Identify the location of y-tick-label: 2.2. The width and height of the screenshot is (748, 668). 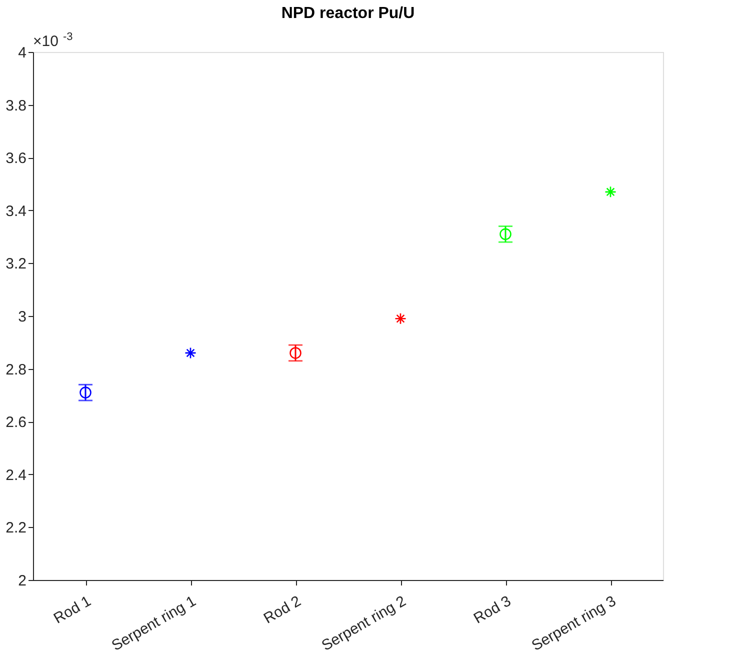
(16, 528).